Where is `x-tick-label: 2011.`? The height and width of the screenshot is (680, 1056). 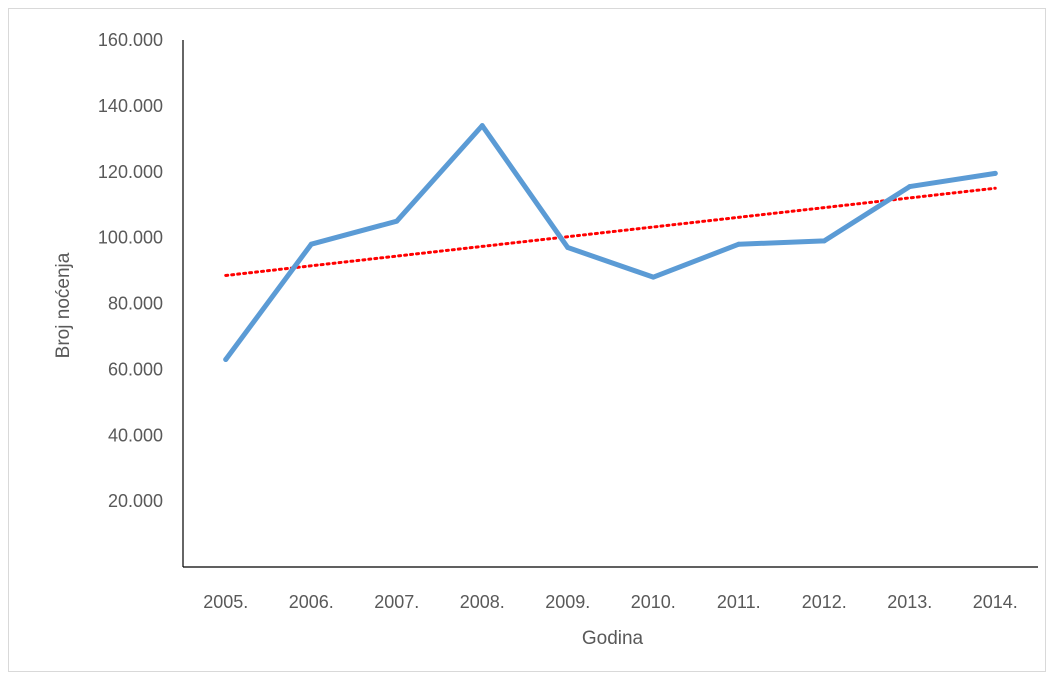
x-tick-label: 2011. is located at coordinates (739, 602).